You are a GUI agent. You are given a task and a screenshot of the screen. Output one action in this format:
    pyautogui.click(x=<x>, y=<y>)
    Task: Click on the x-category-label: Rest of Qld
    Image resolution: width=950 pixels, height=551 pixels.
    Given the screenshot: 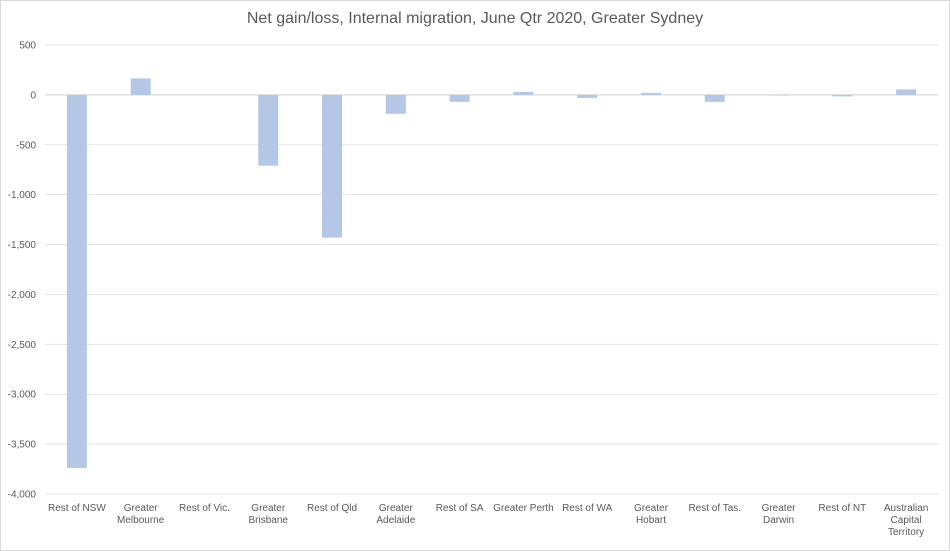 What is the action you would take?
    pyautogui.click(x=332, y=508)
    